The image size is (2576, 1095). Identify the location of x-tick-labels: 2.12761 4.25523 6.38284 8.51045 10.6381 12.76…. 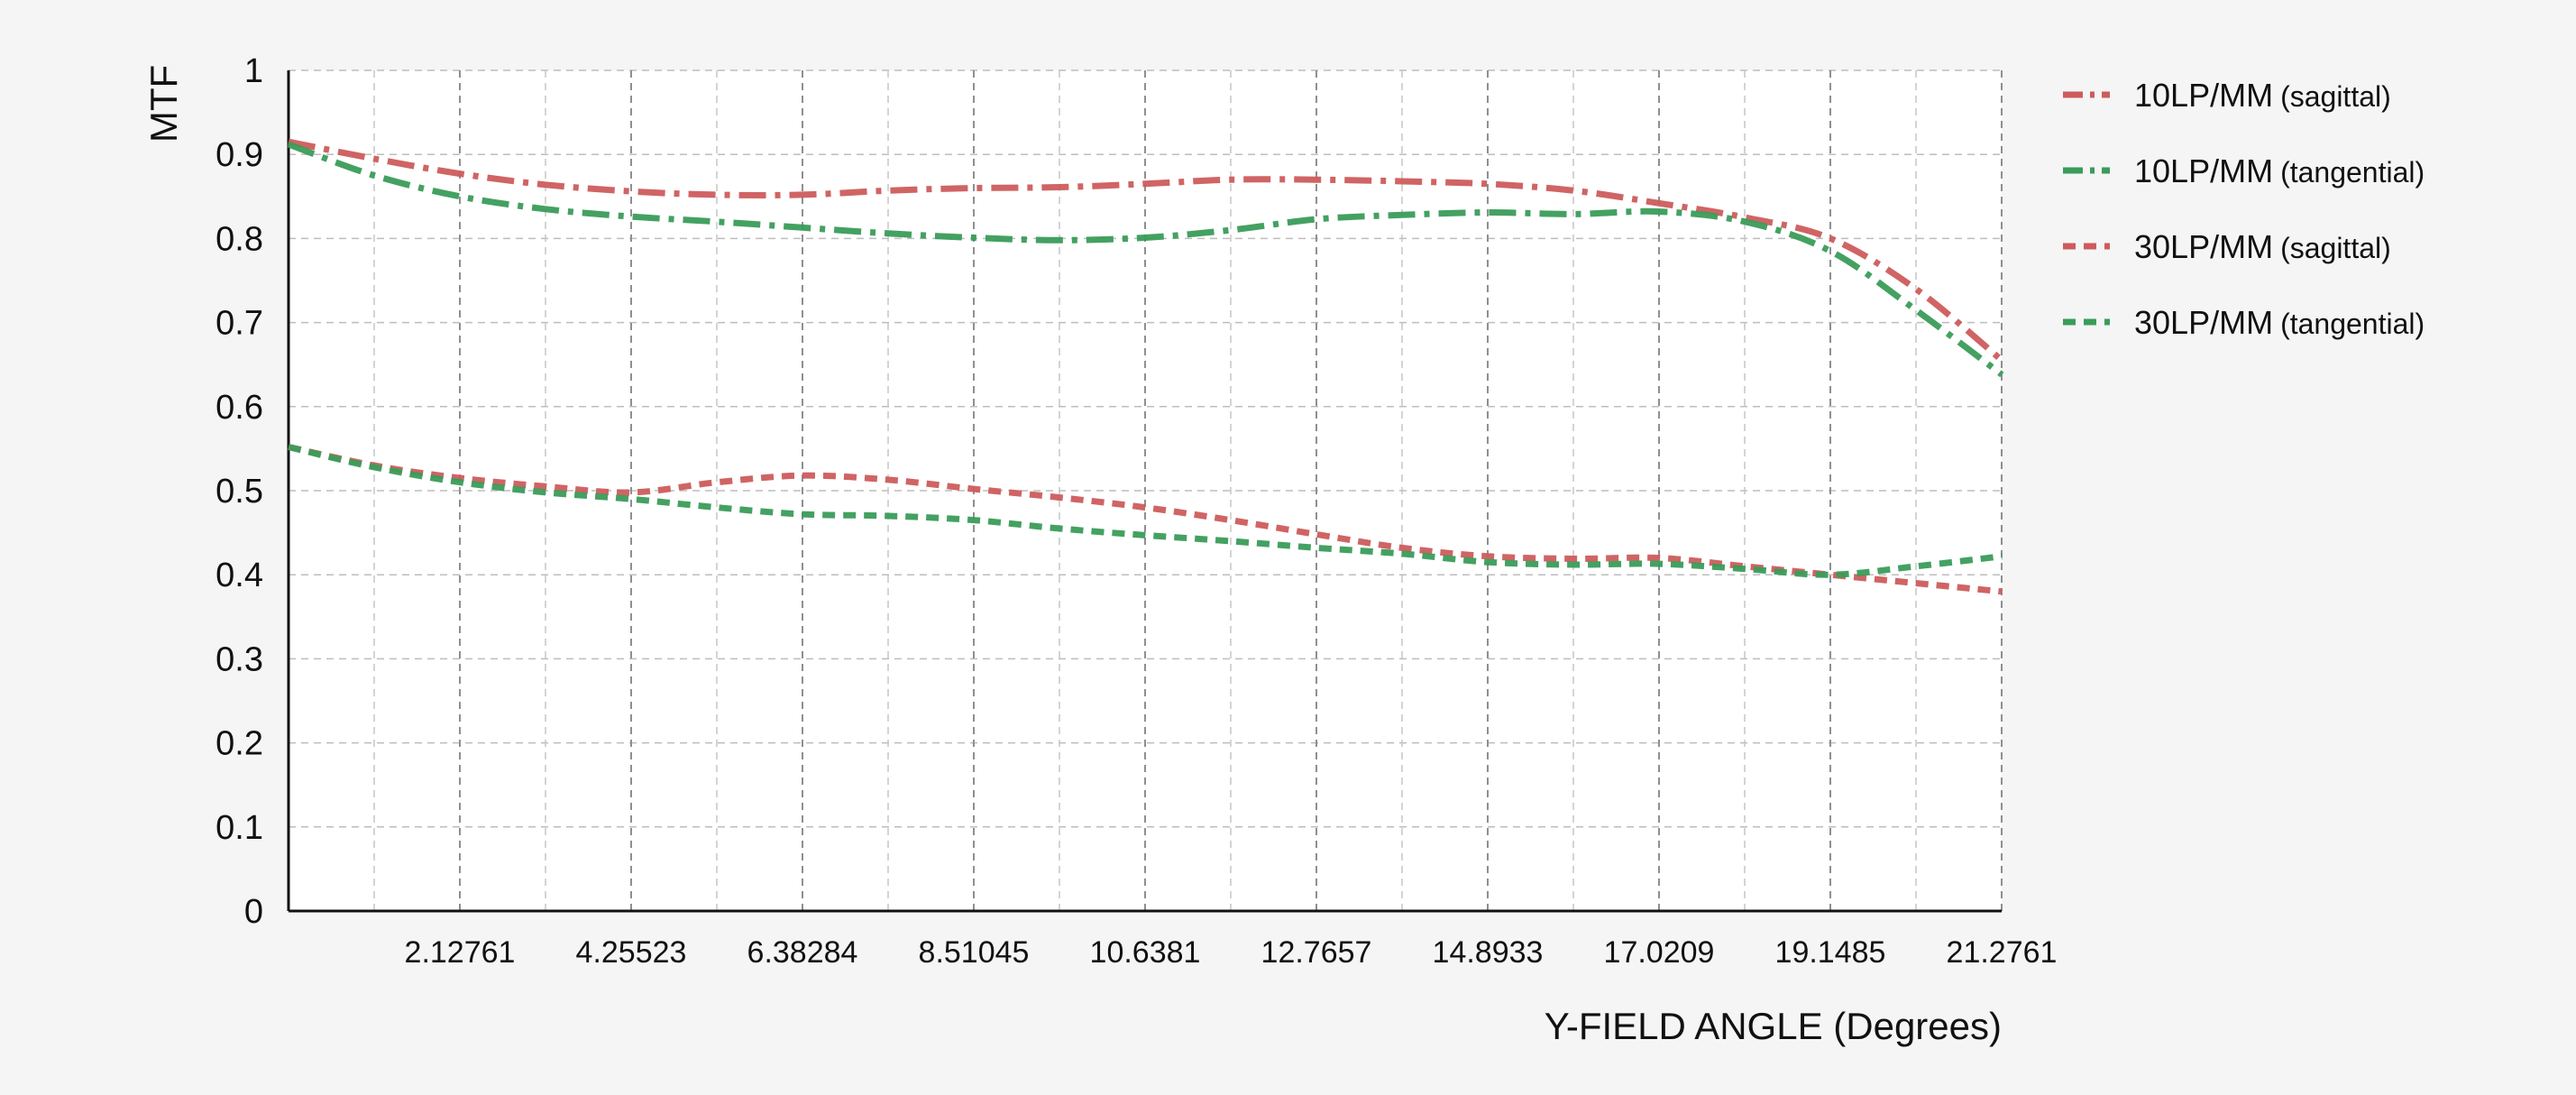
(1231, 952).